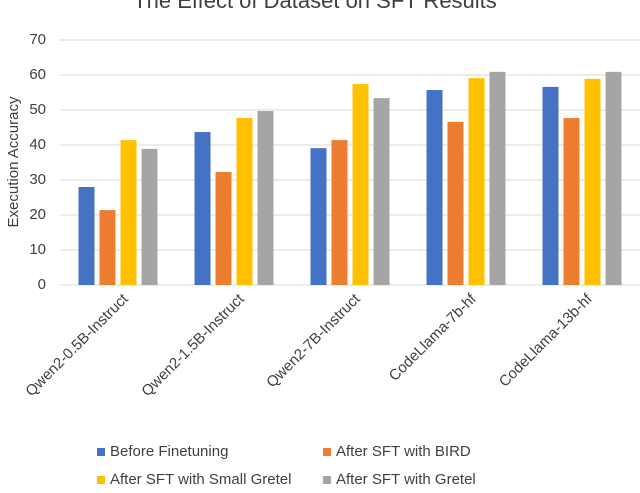 This screenshot has height=493, width=640. What do you see at coordinates (433, 337) in the screenshot?
I see `x-tick-label: CodeLlama-7b-hf` at bounding box center [433, 337].